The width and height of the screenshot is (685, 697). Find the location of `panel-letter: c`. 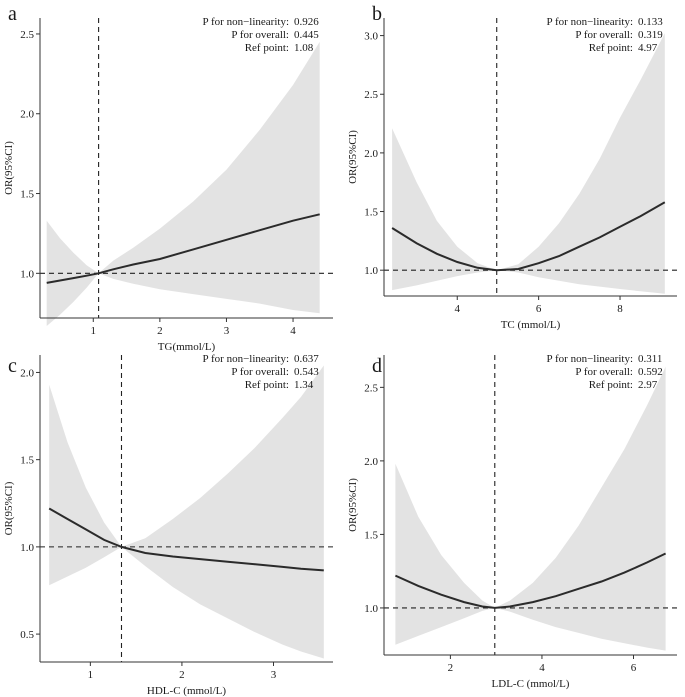

panel-letter: c is located at coordinates (12, 366).